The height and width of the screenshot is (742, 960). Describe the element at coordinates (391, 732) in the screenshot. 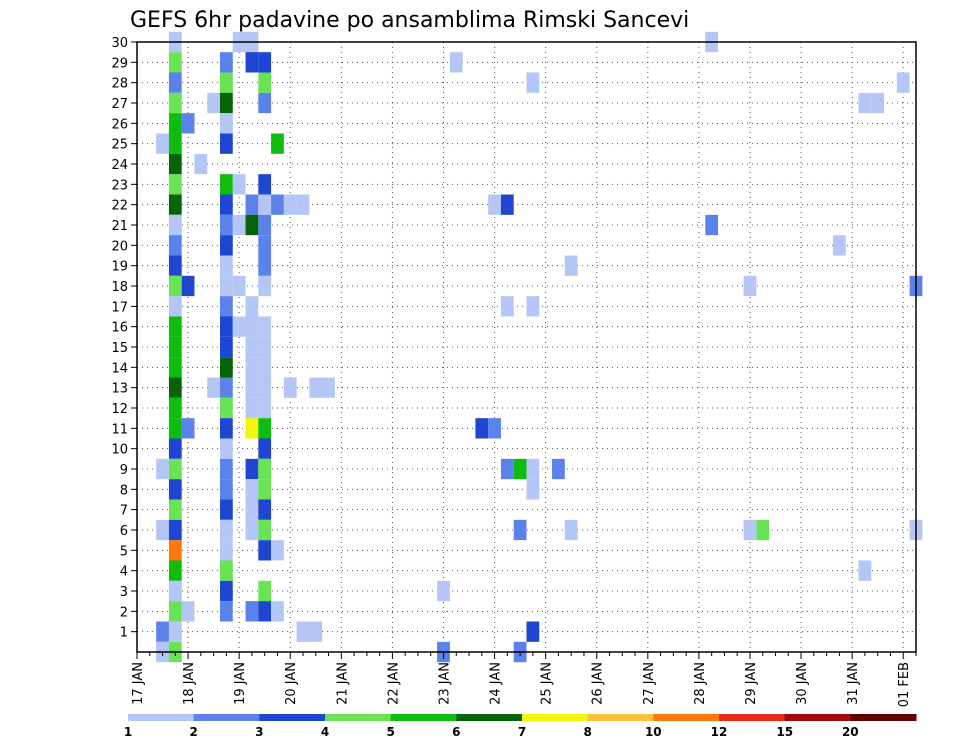

I see `colorbar-label: 5` at that location.